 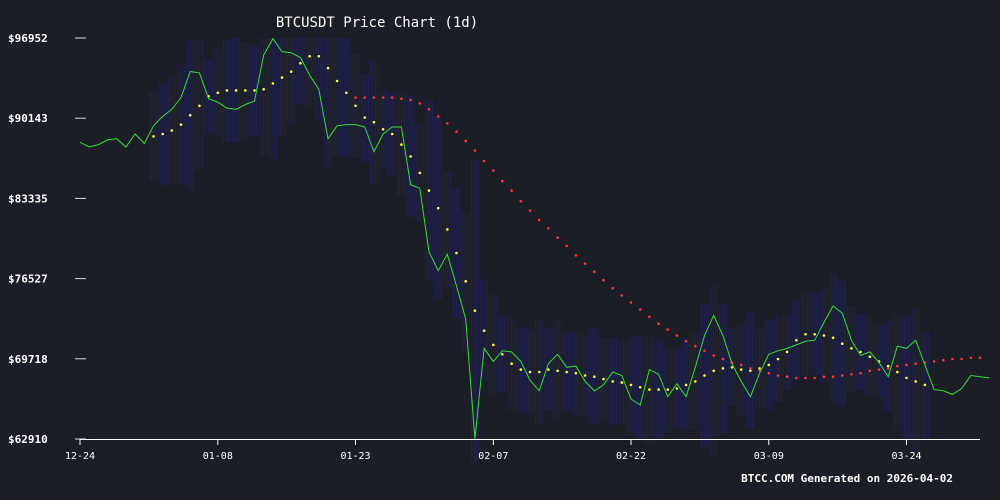 I want to click on chart-title: BTCUSDT Price Chart (1d), so click(x=377, y=23).